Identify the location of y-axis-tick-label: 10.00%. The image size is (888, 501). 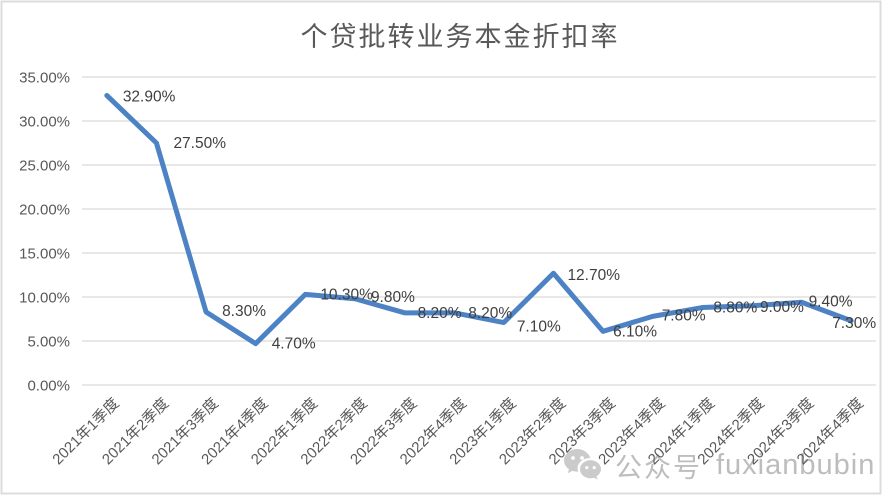
(44, 298).